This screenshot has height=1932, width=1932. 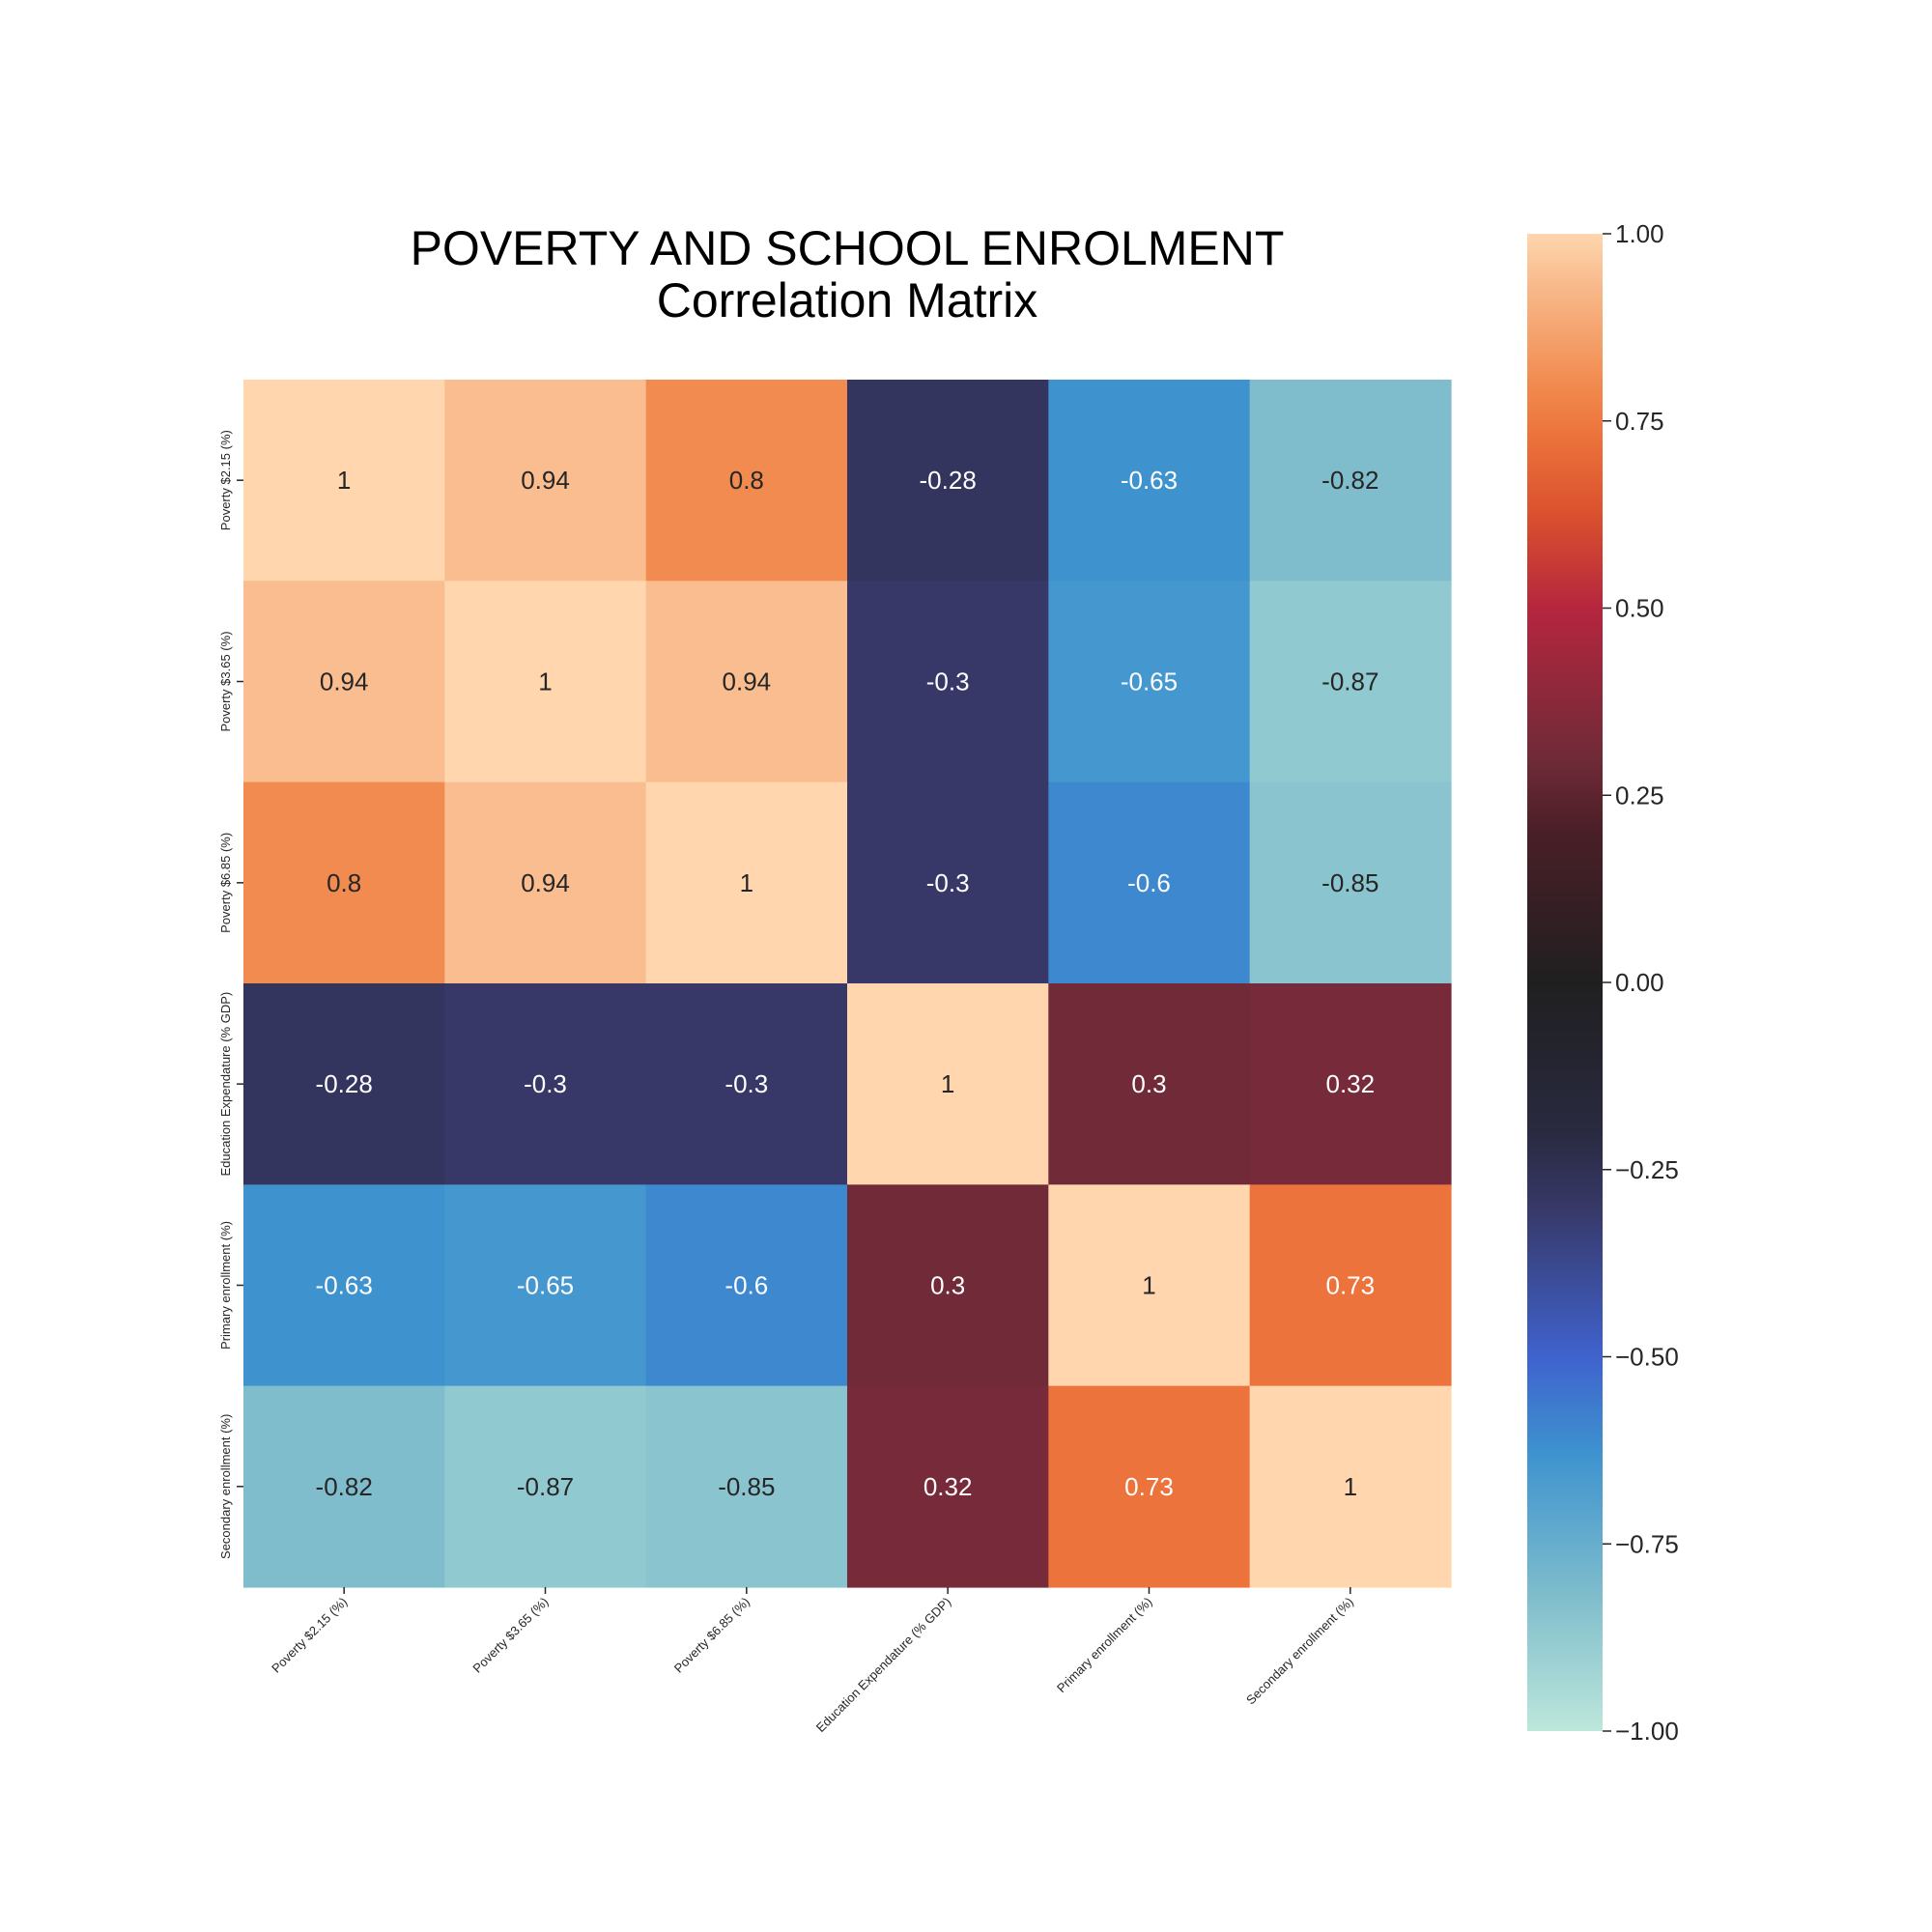 I want to click on chart-title: POVERTY AND SCHOOL ENROLMENT, so click(x=848, y=248).